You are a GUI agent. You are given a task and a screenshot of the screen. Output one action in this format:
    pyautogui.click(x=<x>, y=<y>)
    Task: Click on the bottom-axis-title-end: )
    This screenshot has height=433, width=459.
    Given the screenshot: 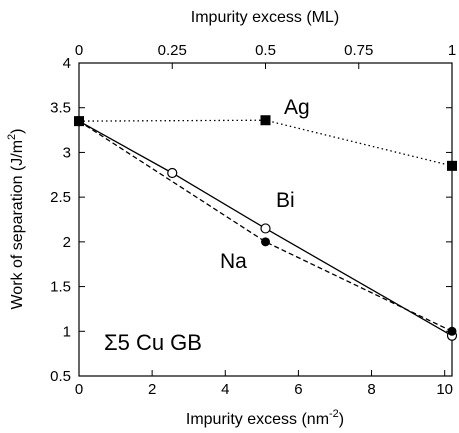 What is the action you would take?
    pyautogui.click(x=341, y=419)
    